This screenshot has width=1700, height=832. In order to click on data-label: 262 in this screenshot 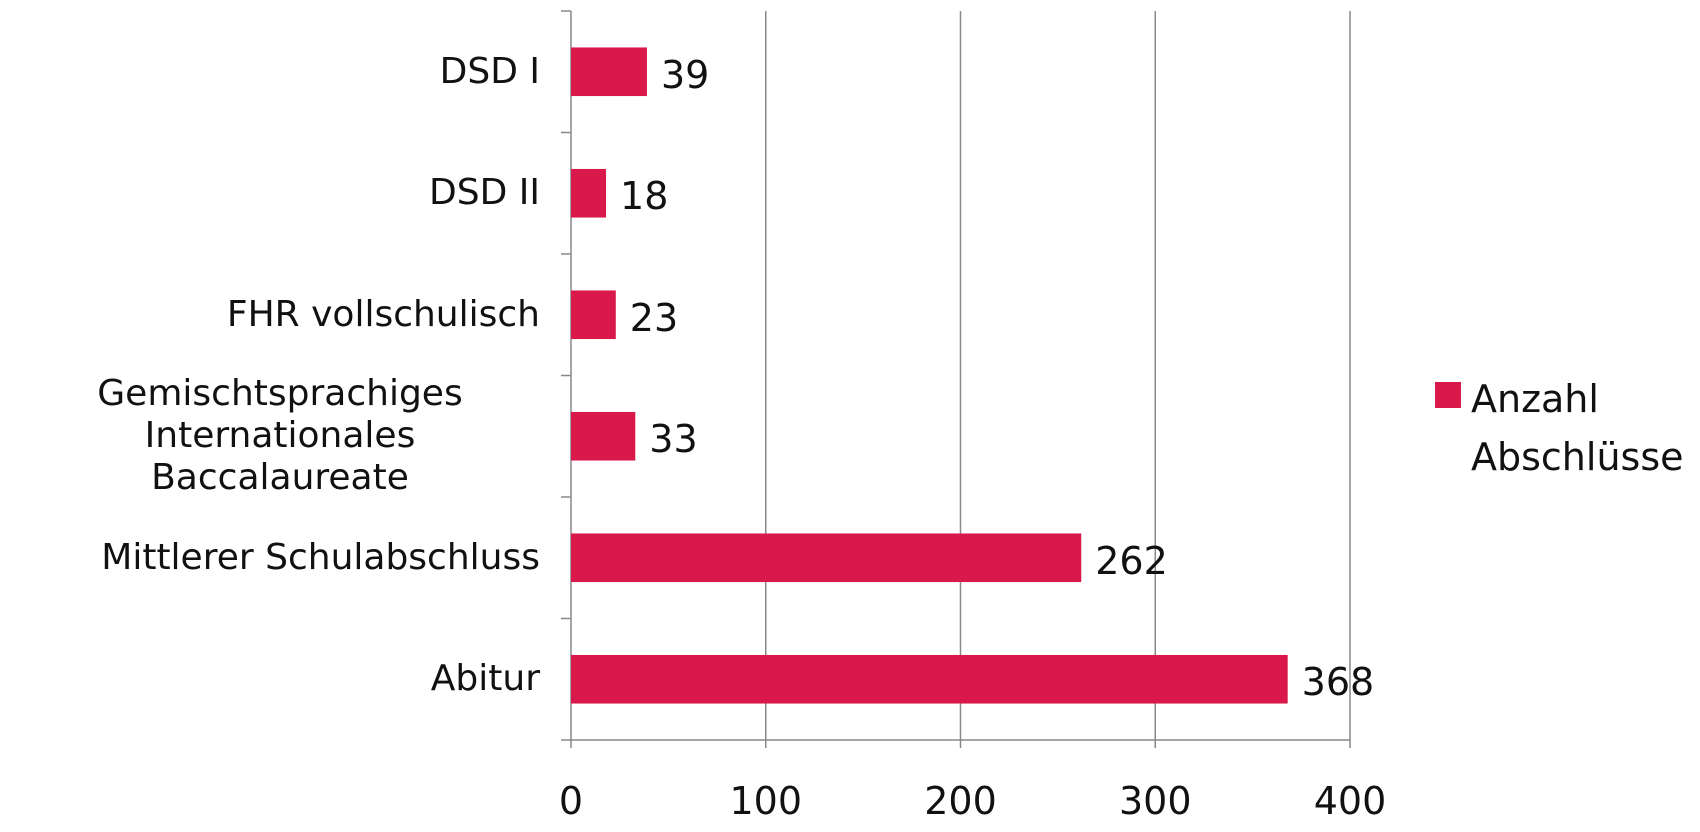, I will do `click(1131, 560)`.